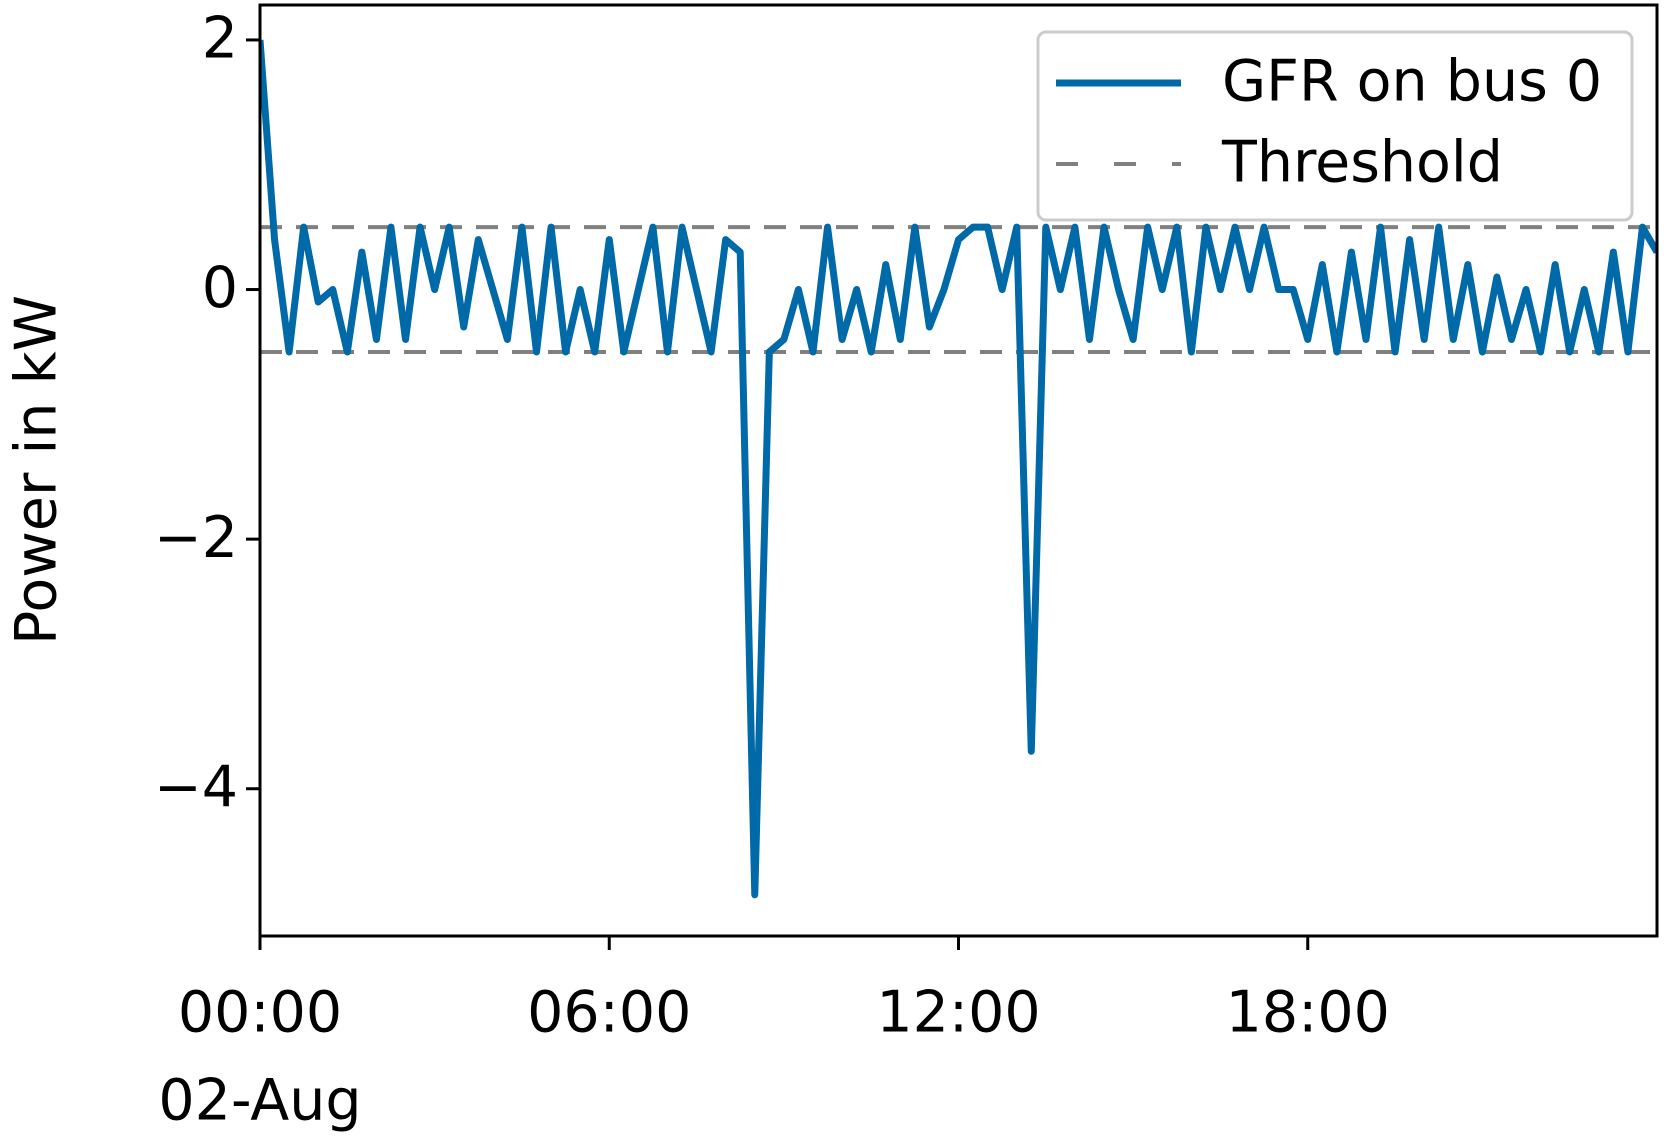 This screenshot has height=1143, width=1664. Describe the element at coordinates (196, 538) in the screenshot. I see `y-tick-label: −2` at that location.